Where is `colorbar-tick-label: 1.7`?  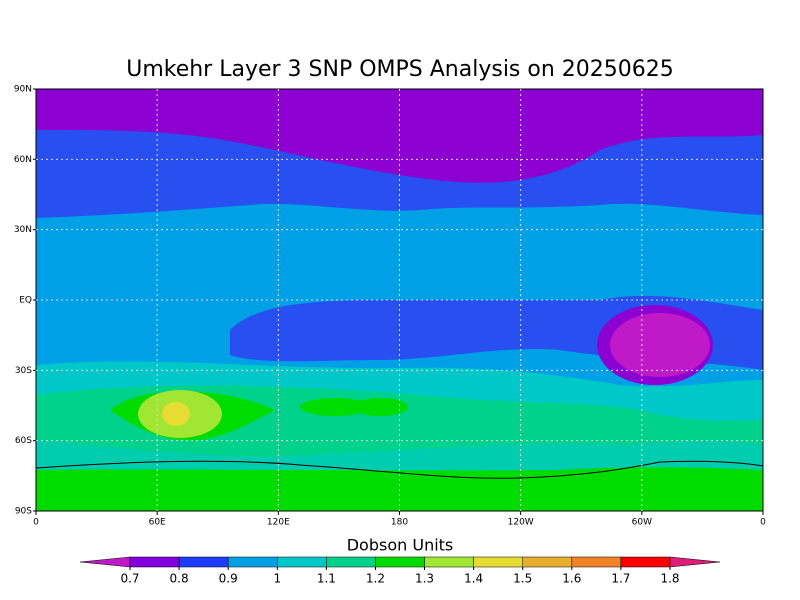 colorbar-tick-label: 1.7 is located at coordinates (620, 579).